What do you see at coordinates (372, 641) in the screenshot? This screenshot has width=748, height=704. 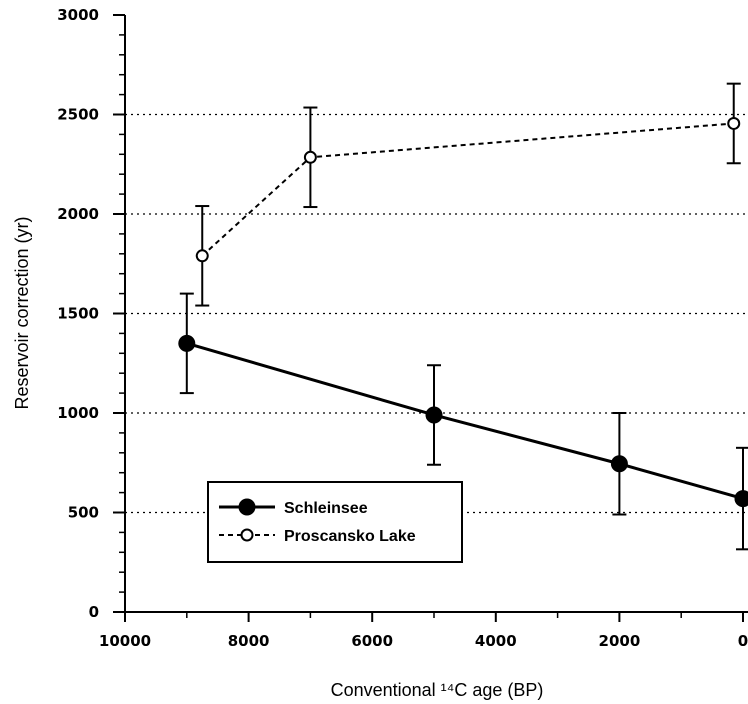 I see `x-tick-label: 6000` at bounding box center [372, 641].